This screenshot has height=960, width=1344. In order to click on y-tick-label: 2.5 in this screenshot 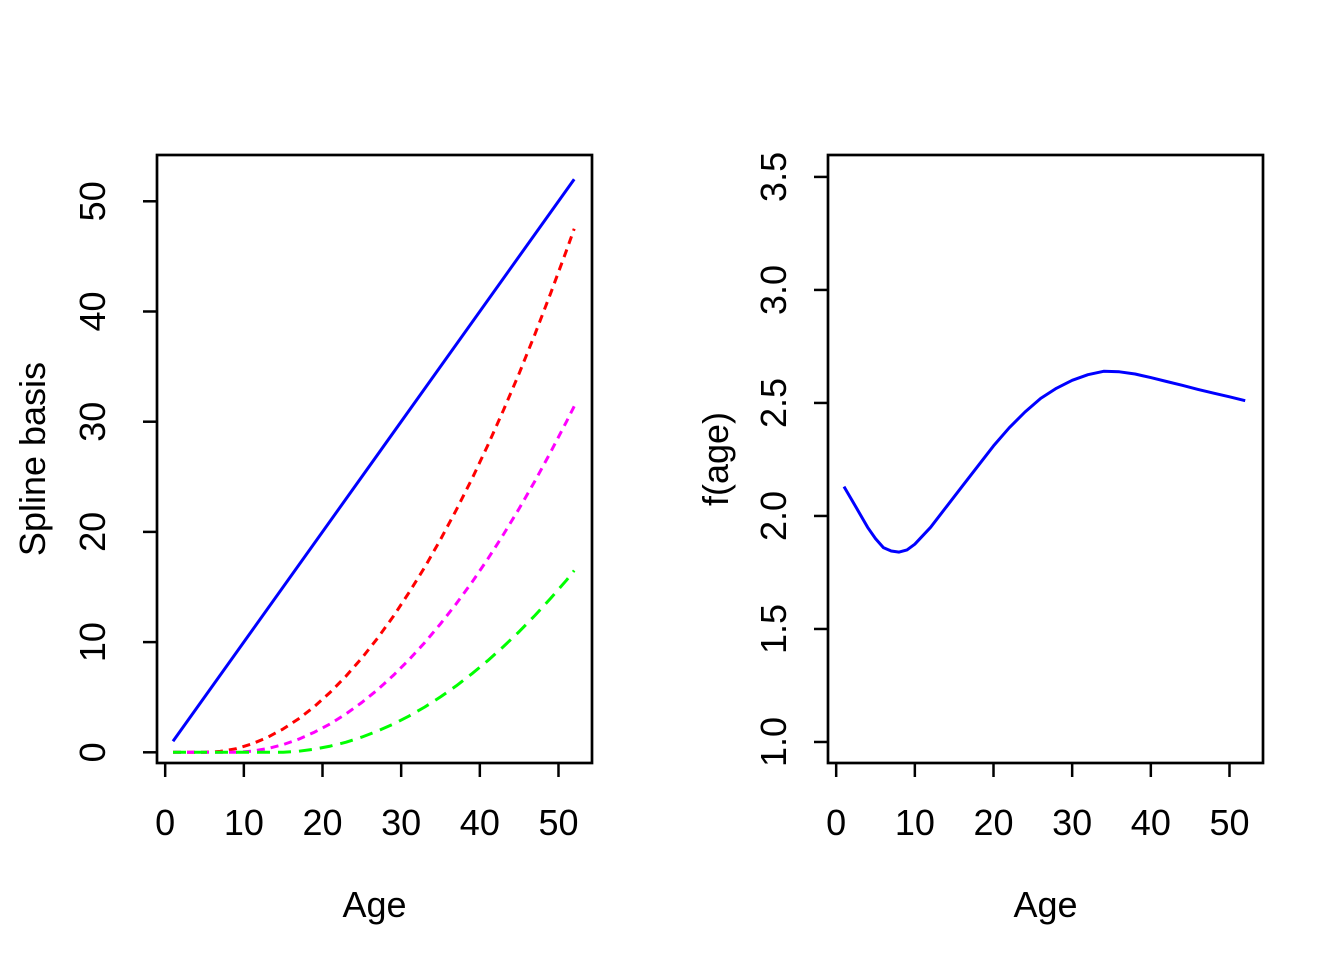, I will do `click(773, 403)`.